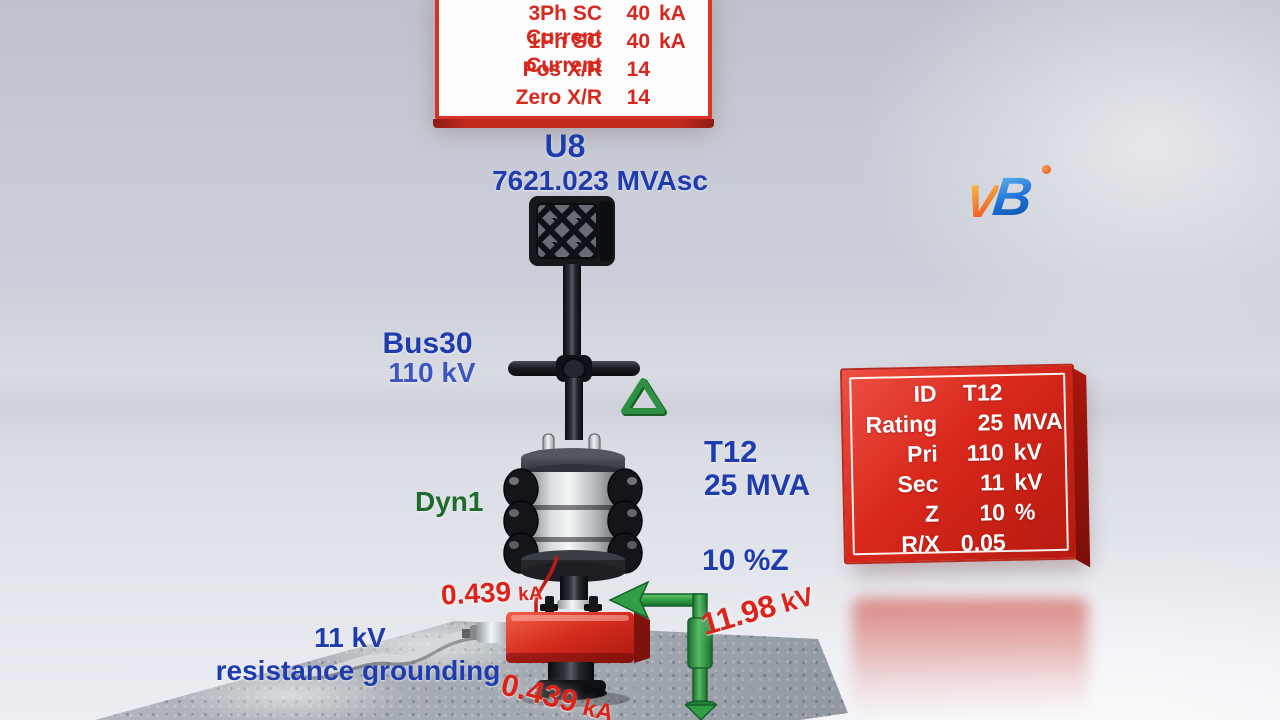 This screenshot has height=720, width=1280. I want to click on id-label: Rating, so click(901, 424).